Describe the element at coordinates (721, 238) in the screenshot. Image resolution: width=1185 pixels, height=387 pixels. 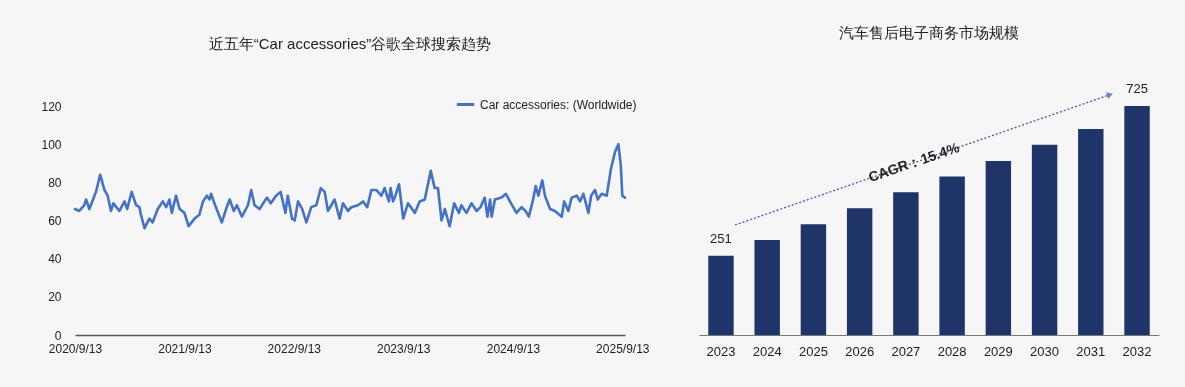
I see `data-label: 251` at that location.